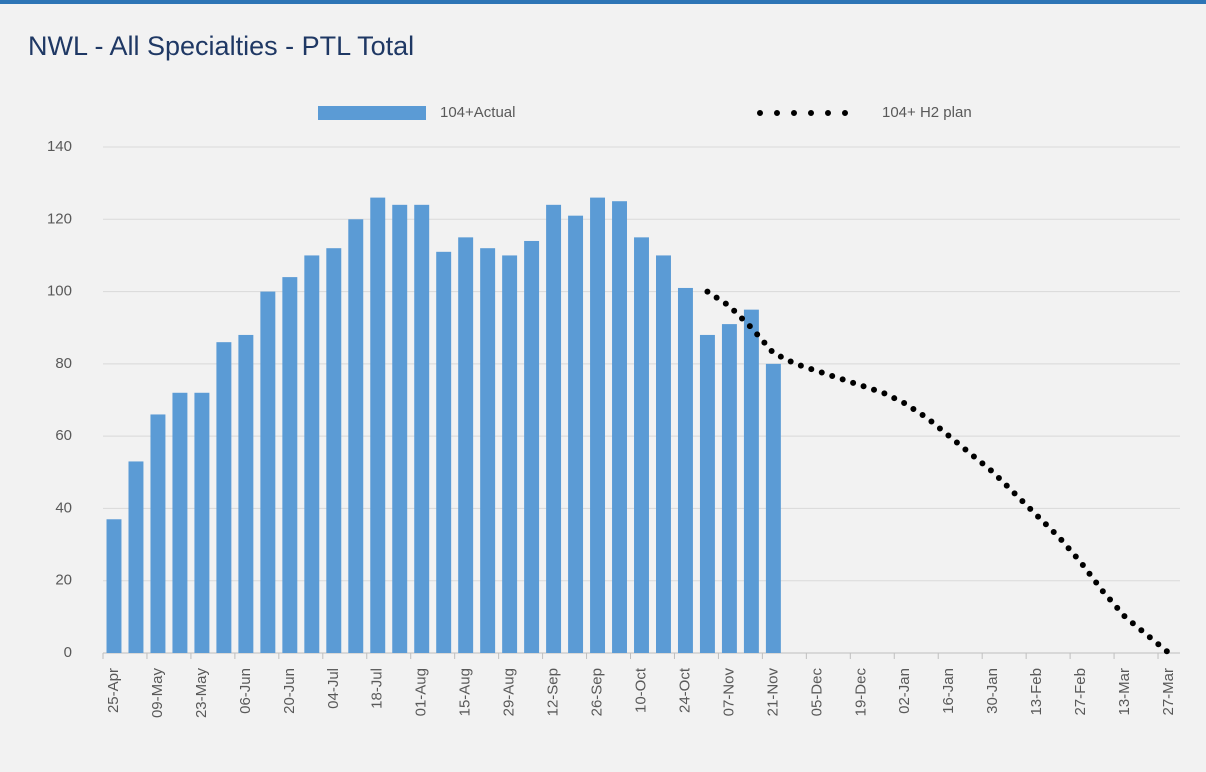  Describe the element at coordinates (333, 688) in the screenshot. I see `x-tick-label: 04-Jul` at that location.